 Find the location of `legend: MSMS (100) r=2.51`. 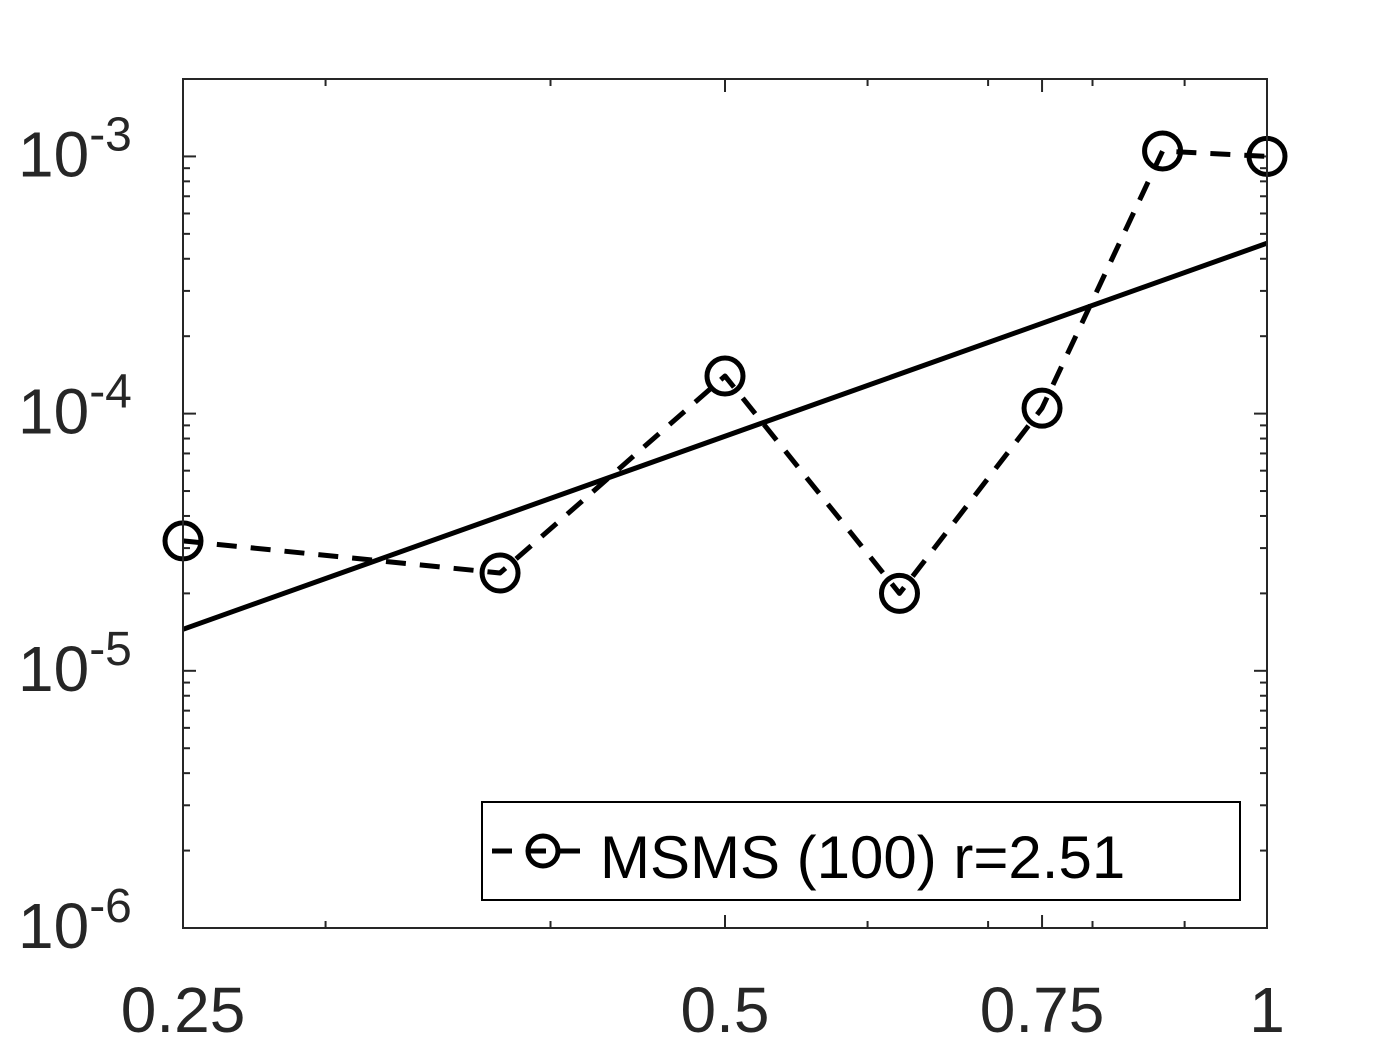

legend: MSMS (100) r=2.51 is located at coordinates (861, 851).